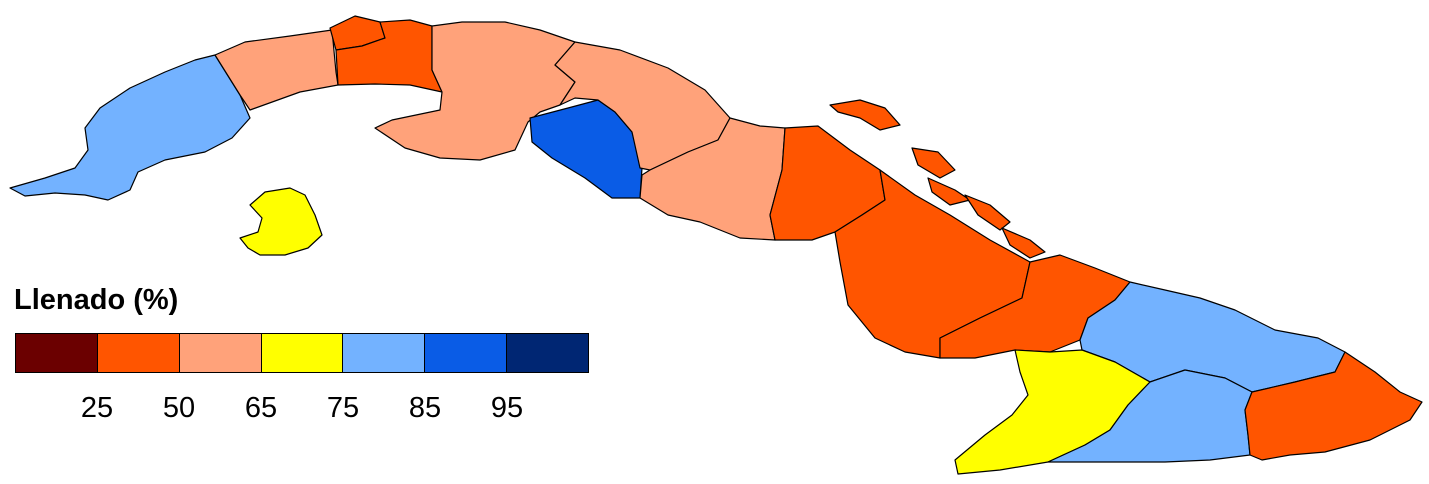 The image size is (1429, 484). Describe the element at coordinates (1150, 416) in the screenshot. I see `region-santiago-de-cuba` at that location.